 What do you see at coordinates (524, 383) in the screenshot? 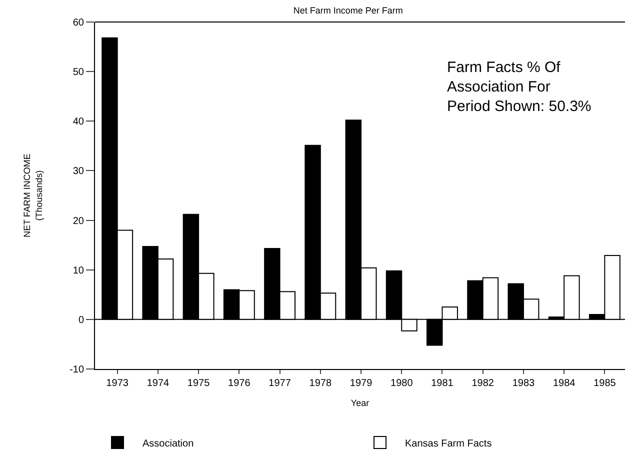
I see `x-tick-label: 1983` at bounding box center [524, 383].